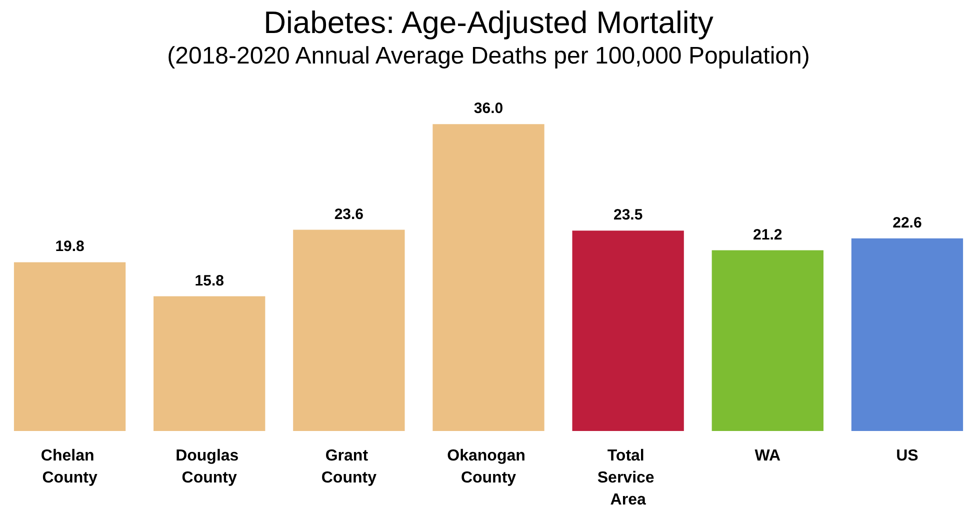  Describe the element at coordinates (349, 467) in the screenshot. I see `x-tick-label: Grant County` at that location.